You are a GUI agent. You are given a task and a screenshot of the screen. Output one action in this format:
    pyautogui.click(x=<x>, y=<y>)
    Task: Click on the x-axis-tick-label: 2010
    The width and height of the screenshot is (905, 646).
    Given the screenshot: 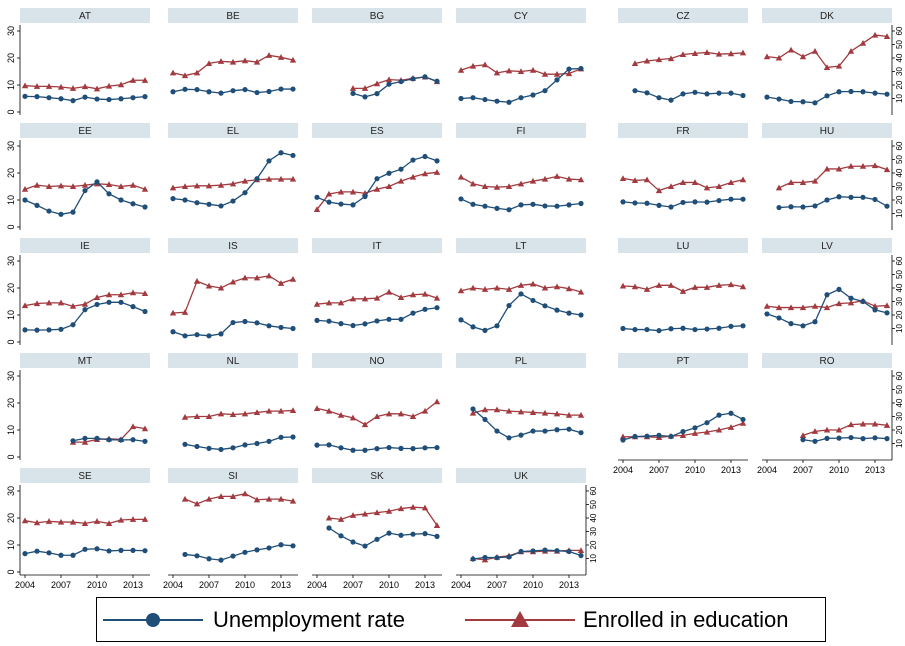 What is the action you would take?
    pyautogui.click(x=97, y=585)
    